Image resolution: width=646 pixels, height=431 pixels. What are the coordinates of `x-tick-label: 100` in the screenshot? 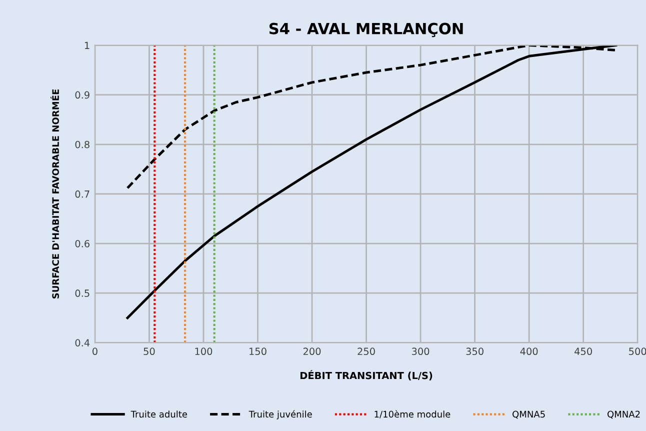 It's located at (203, 352).